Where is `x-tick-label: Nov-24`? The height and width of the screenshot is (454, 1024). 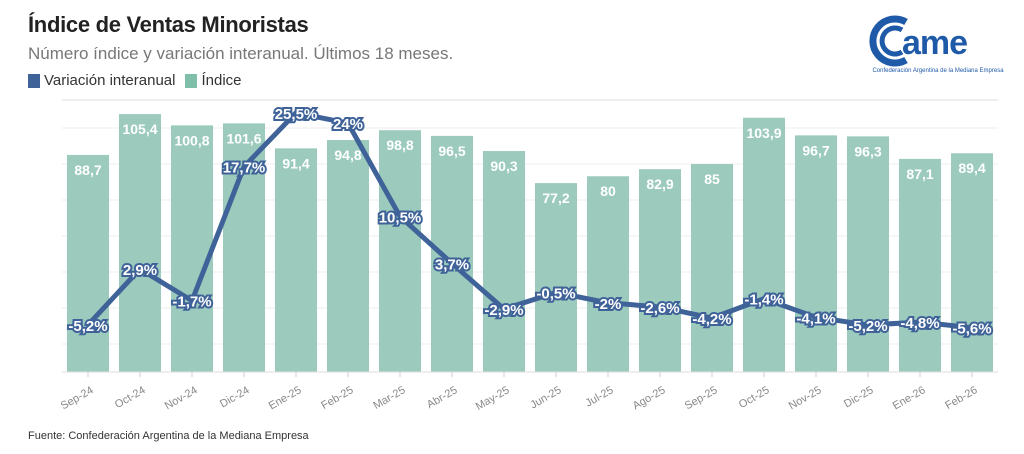
x-tick-label: Nov-24 is located at coordinates (181, 398).